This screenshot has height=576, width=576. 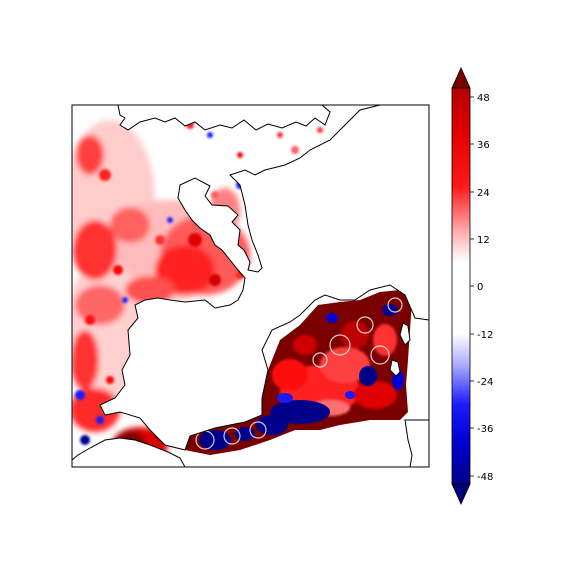 What do you see at coordinates (483, 98) in the screenshot?
I see `colorbar-tick-label: 48` at bounding box center [483, 98].